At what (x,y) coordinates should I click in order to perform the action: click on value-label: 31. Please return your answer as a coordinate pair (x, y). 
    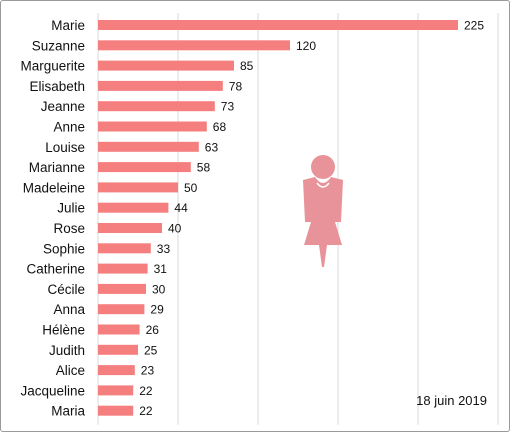
    Looking at the image, I should click on (161, 269).